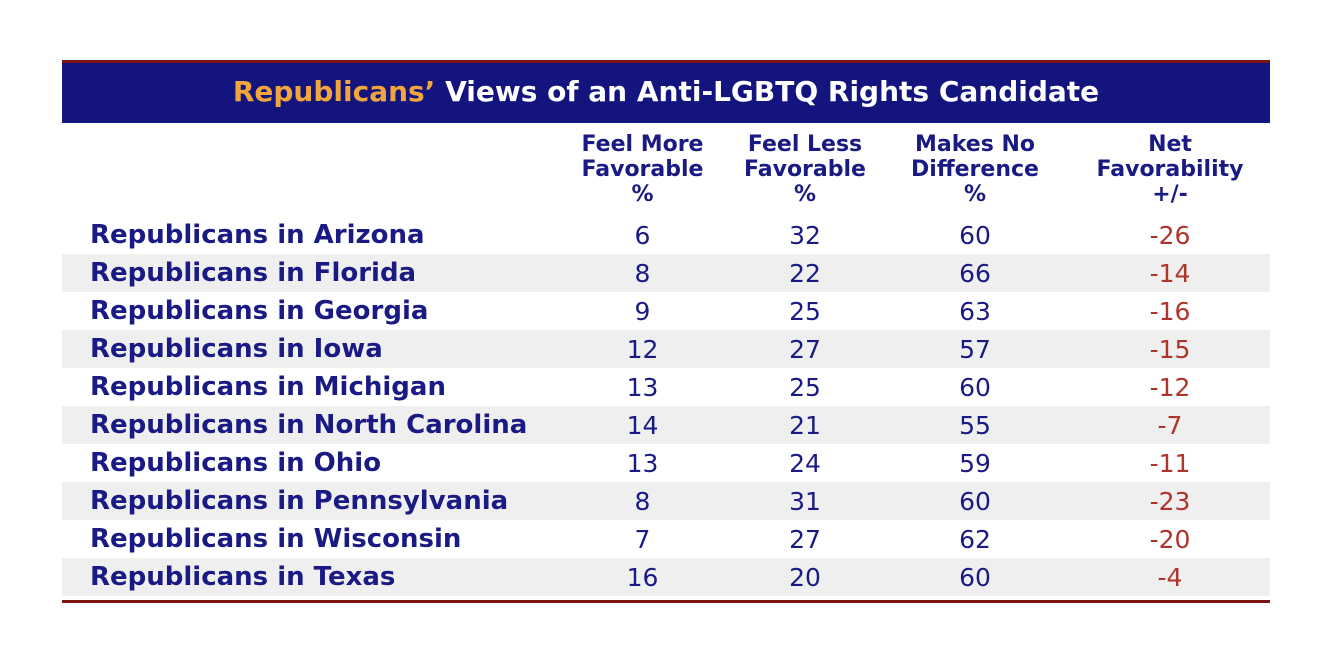 This screenshot has width=1338, height=654. Describe the element at coordinates (1170, 311) in the screenshot. I see `net-favorability-cell: -16` at that location.